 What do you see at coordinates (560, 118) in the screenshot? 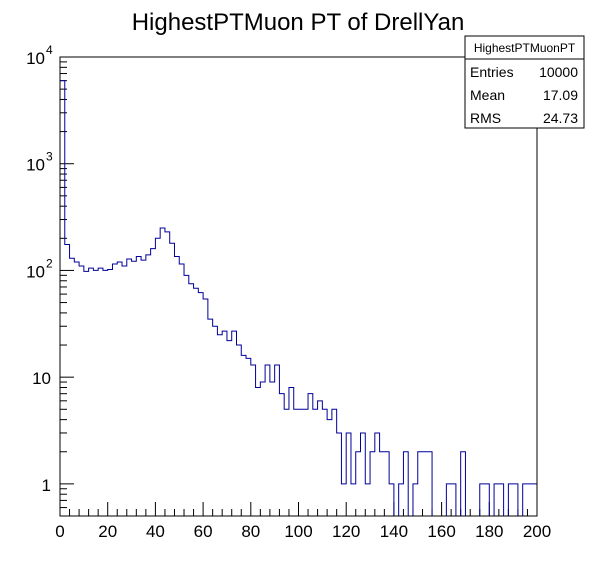
I see `stats-rms-value: 24.73` at bounding box center [560, 118].